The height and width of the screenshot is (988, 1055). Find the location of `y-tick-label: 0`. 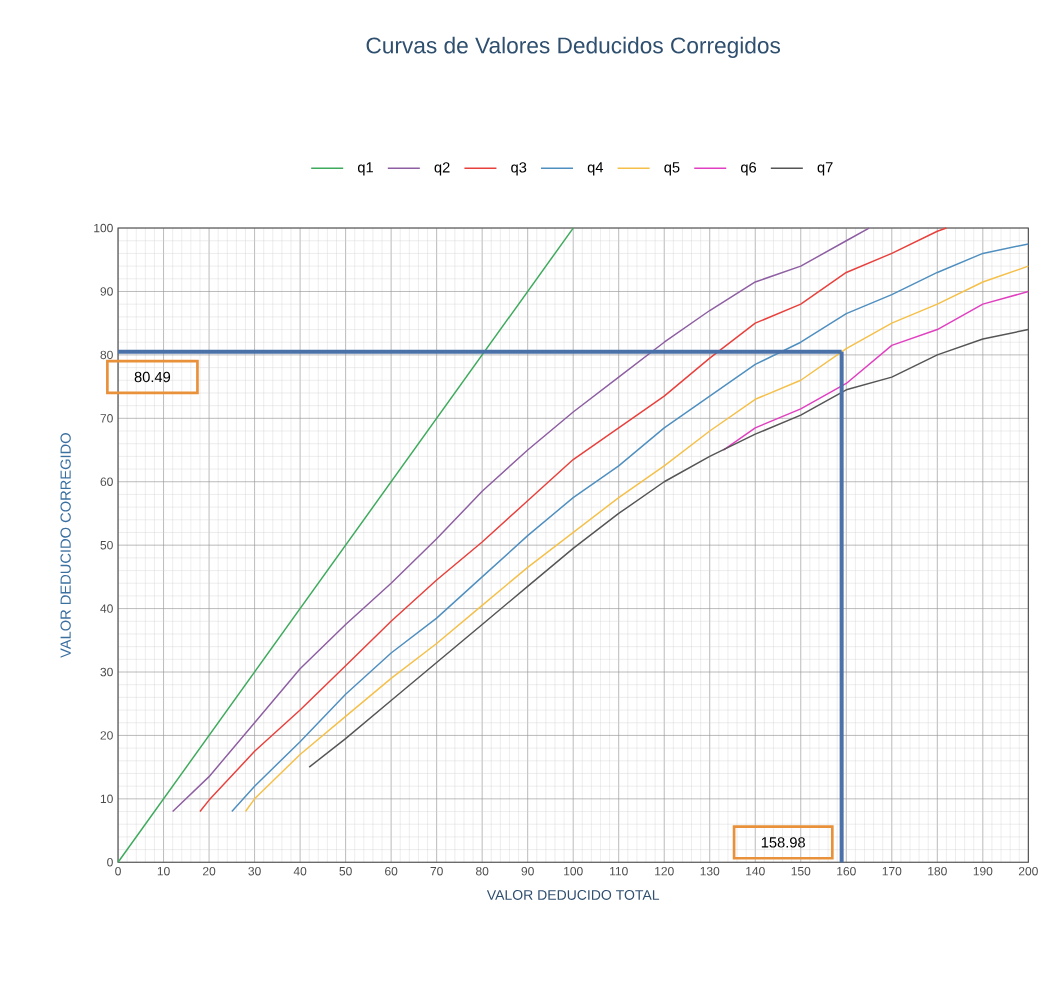

y-tick-label: 0 is located at coordinates (110, 862).